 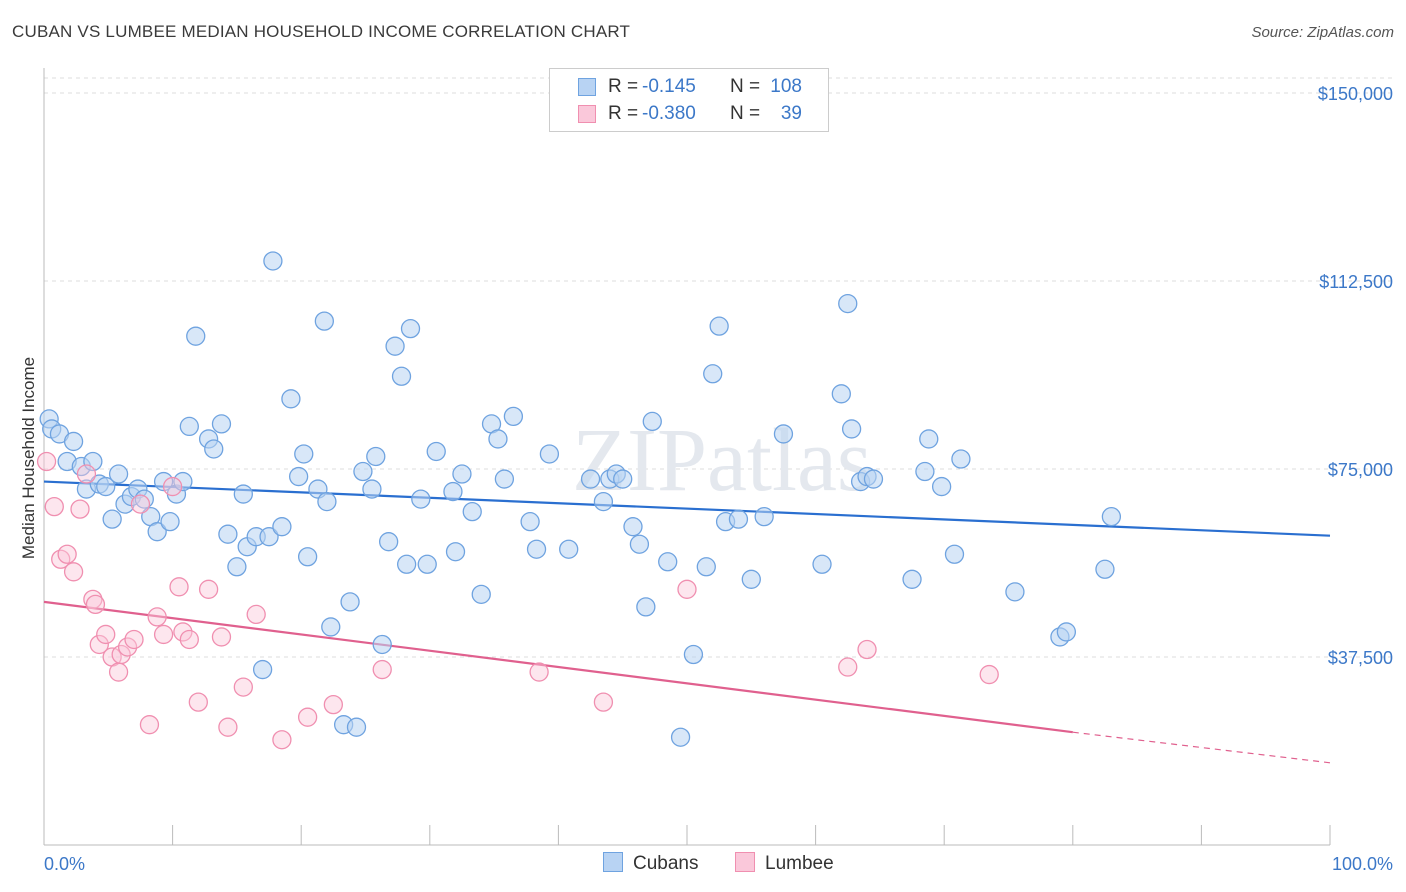 What do you see at coordinates (587, 87) in the screenshot?
I see `cubans-swatch` at bounding box center [587, 87].